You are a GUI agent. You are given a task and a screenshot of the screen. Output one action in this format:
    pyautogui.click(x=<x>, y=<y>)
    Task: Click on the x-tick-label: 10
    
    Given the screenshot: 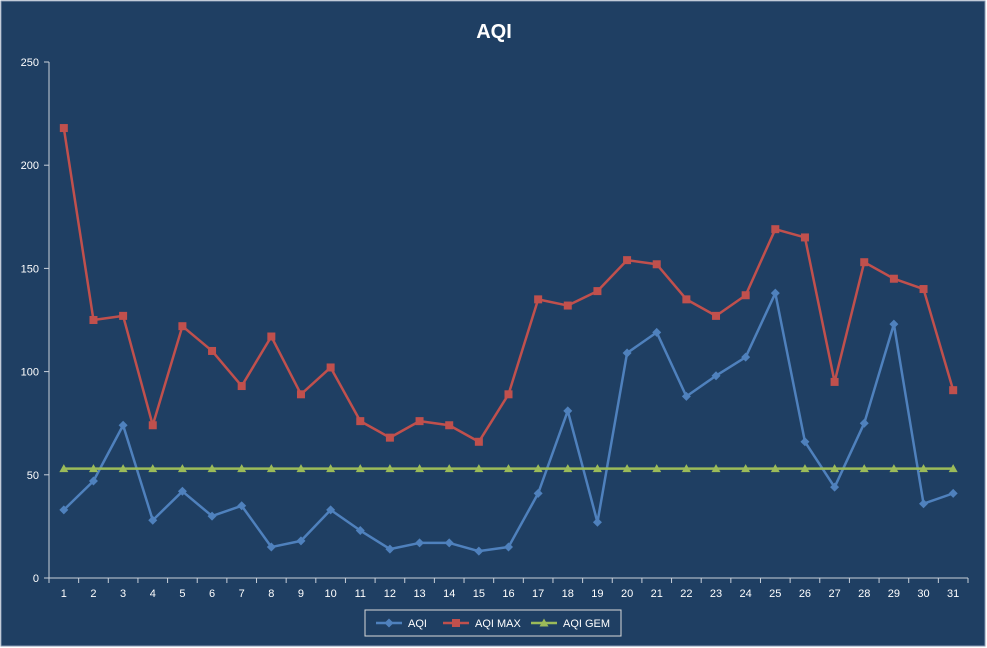 What is the action you would take?
    pyautogui.click(x=331, y=594)
    